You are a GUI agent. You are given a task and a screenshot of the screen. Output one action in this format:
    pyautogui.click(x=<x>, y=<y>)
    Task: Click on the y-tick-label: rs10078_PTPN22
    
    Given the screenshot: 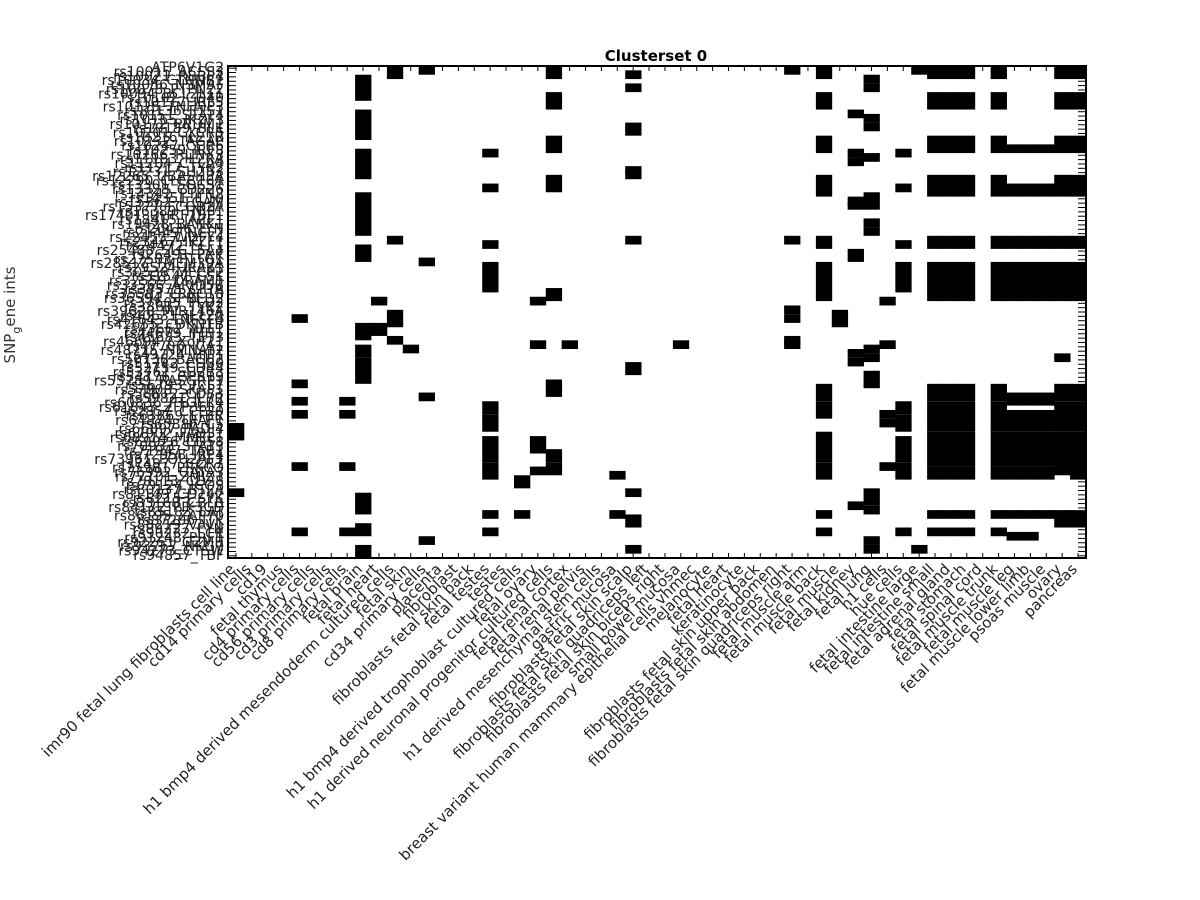 What is the action you would take?
    pyautogui.click(x=165, y=90)
    